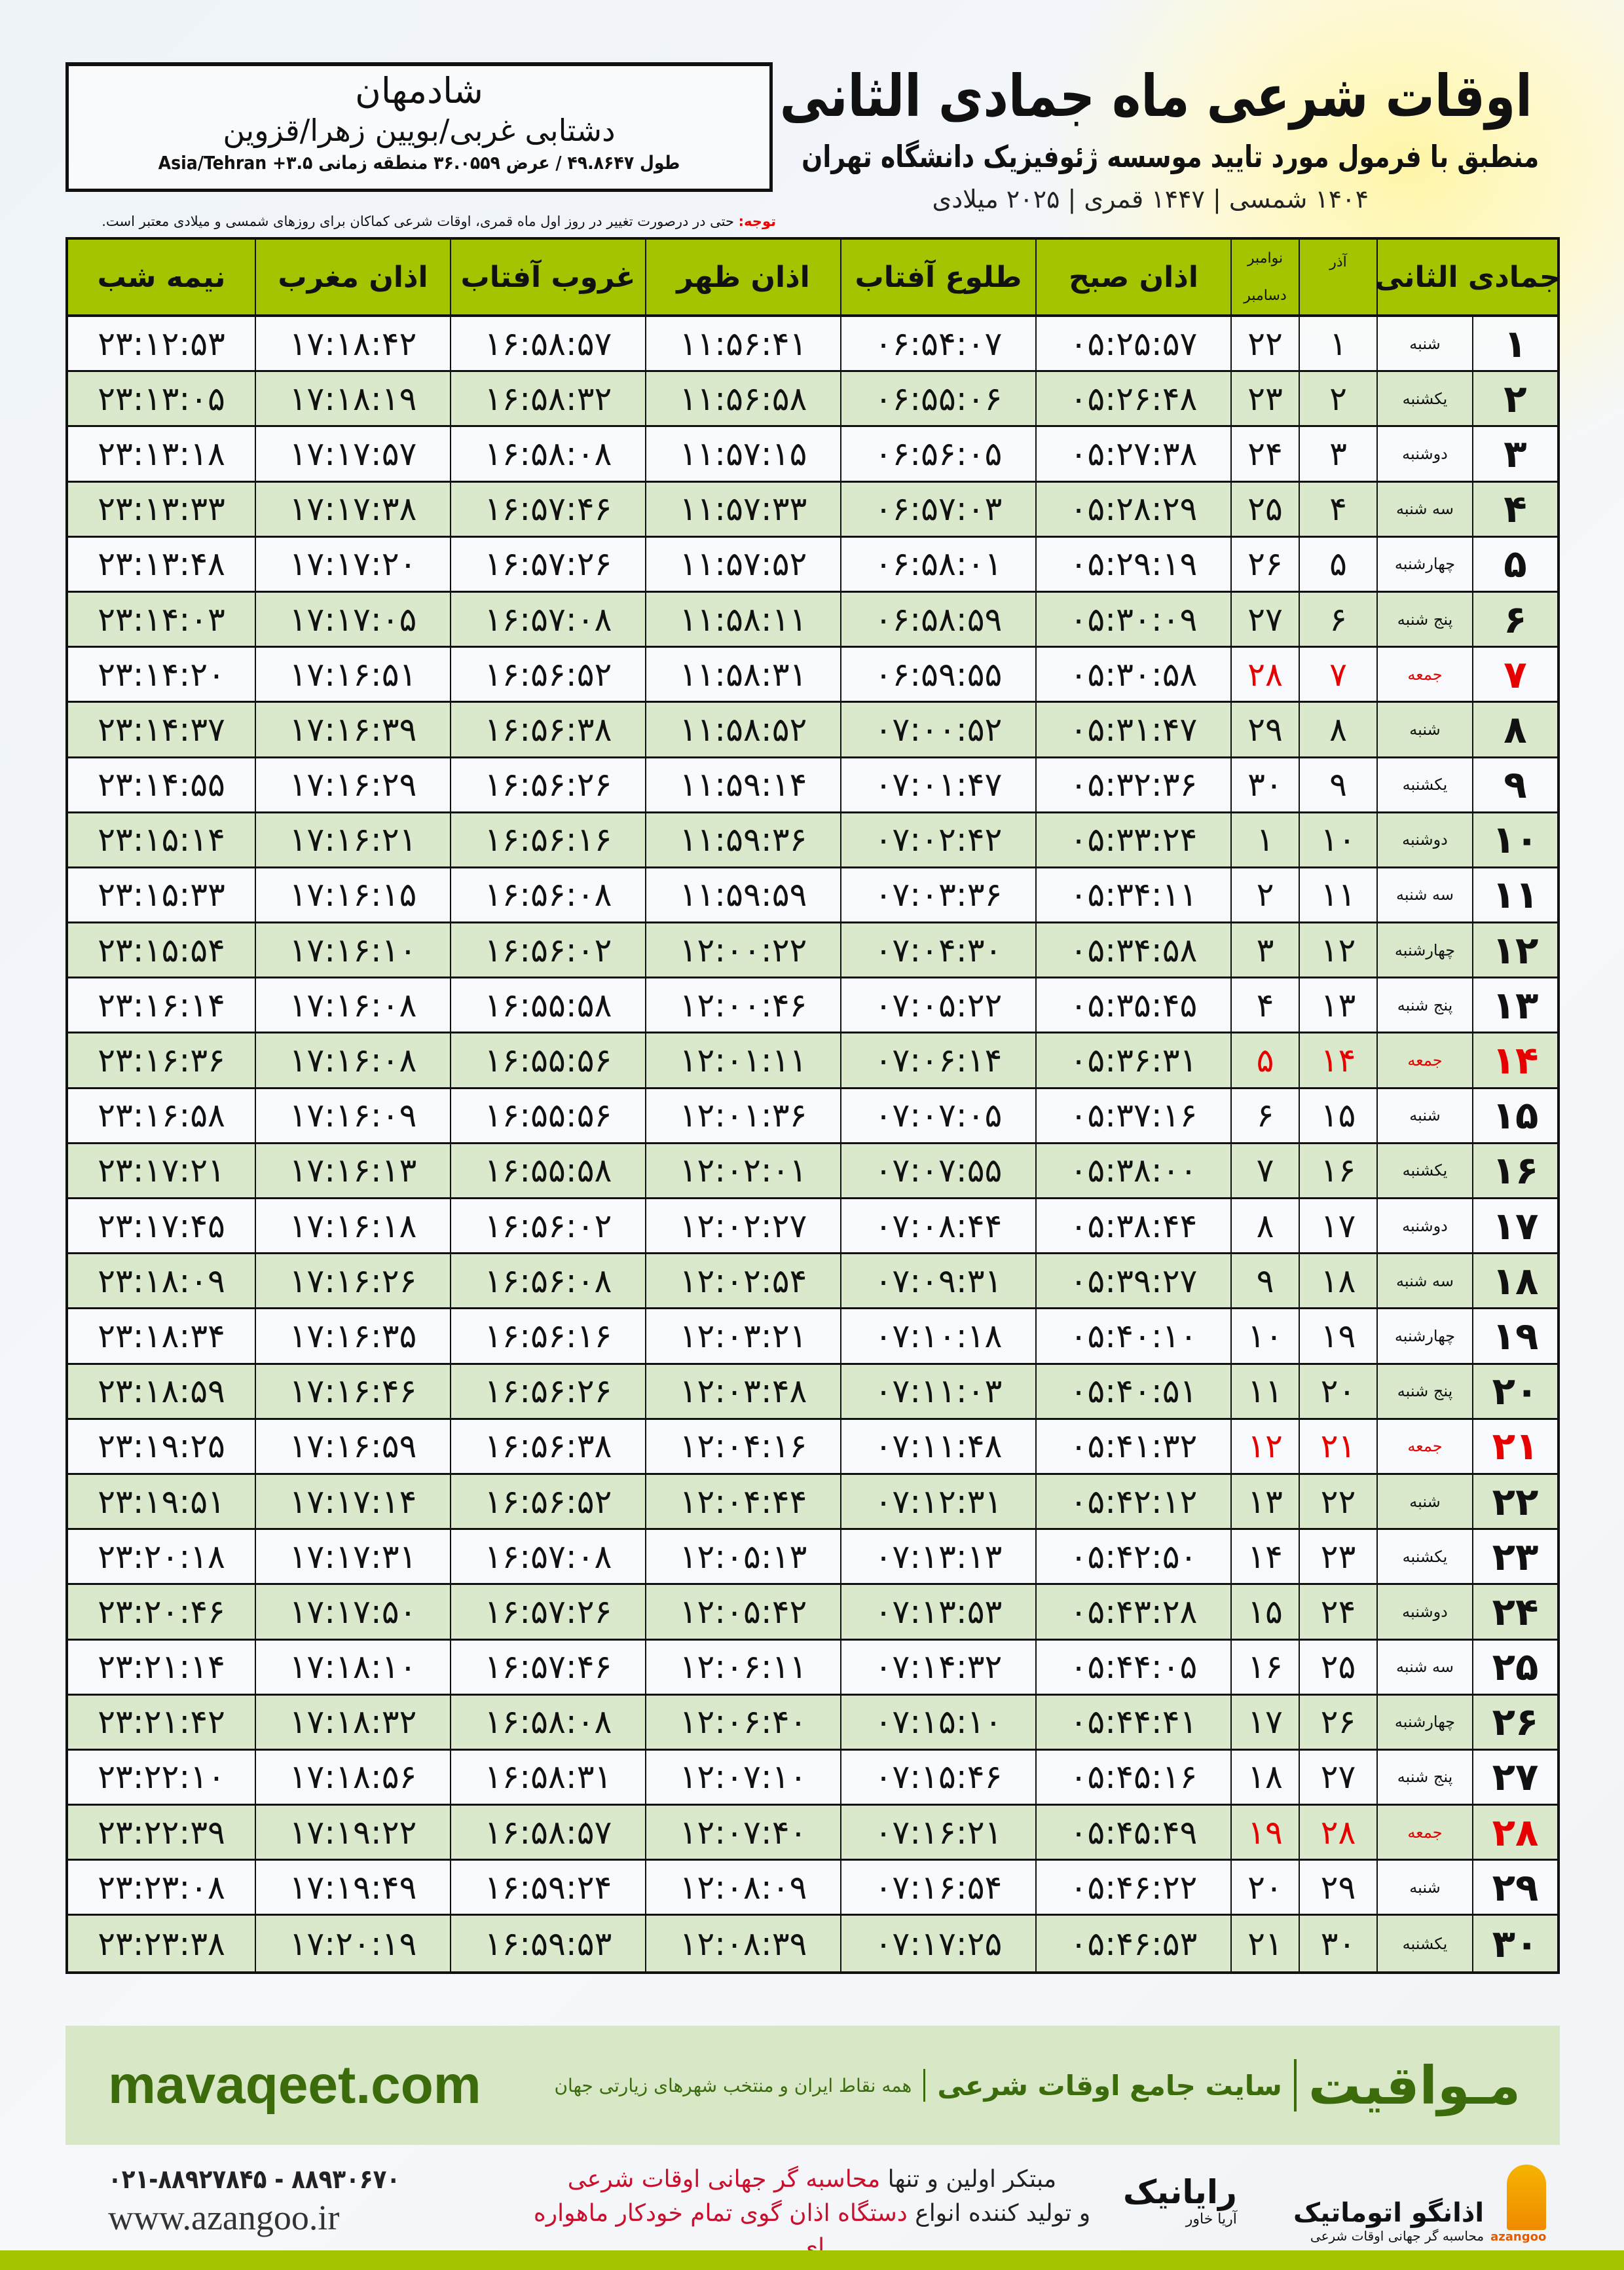  What do you see at coordinates (742, 1557) in the screenshot?
I see `dhuhr-cell: ۱۲:۰۵:۱۳` at bounding box center [742, 1557].